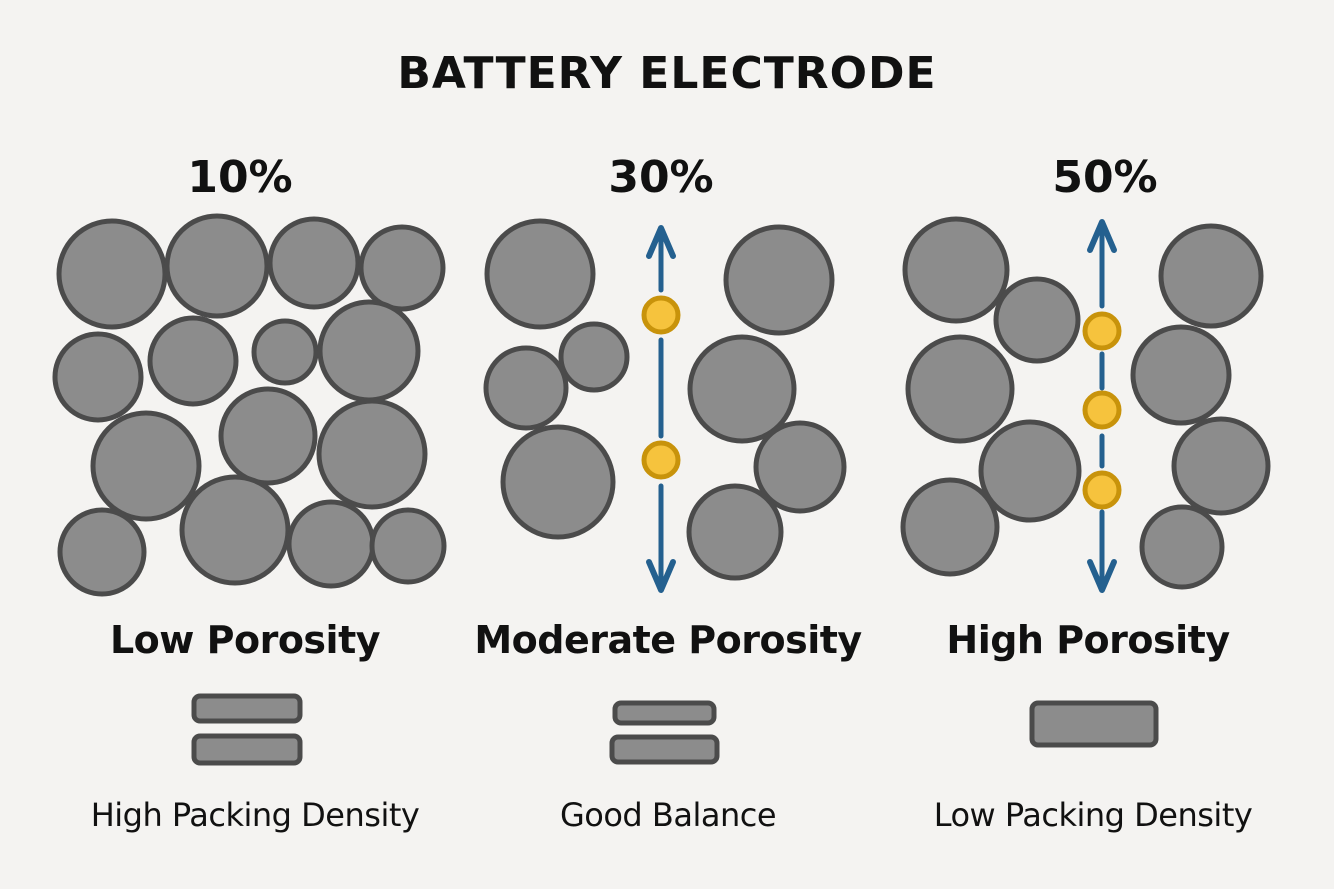 The height and width of the screenshot is (889, 1334). I want to click on ion-transport-arrow-high, so click(1102, 406).